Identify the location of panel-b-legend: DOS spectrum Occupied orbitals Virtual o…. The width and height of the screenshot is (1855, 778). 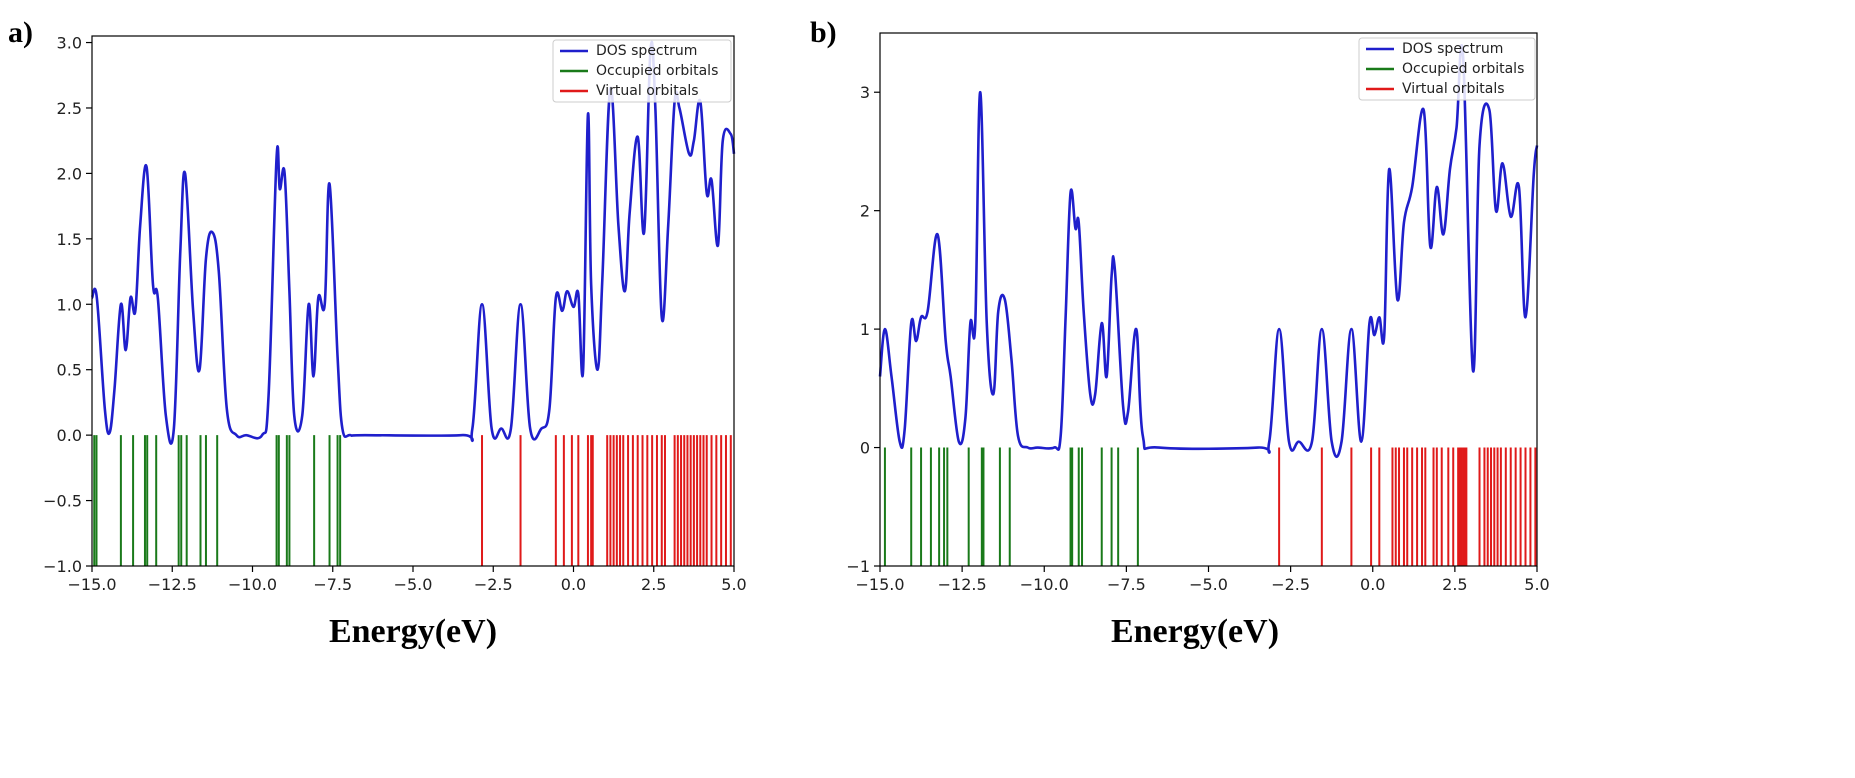
(1447, 69).